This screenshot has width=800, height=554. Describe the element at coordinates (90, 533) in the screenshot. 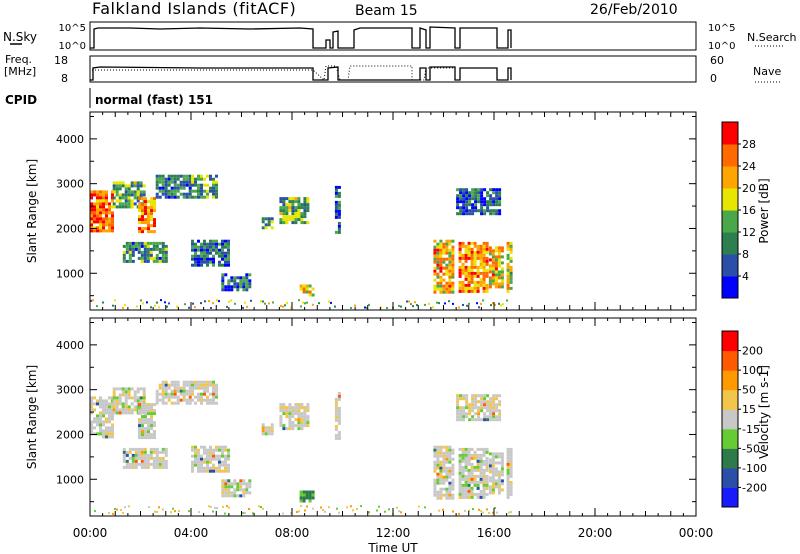

I see `x-tick-label: 00:00` at that location.